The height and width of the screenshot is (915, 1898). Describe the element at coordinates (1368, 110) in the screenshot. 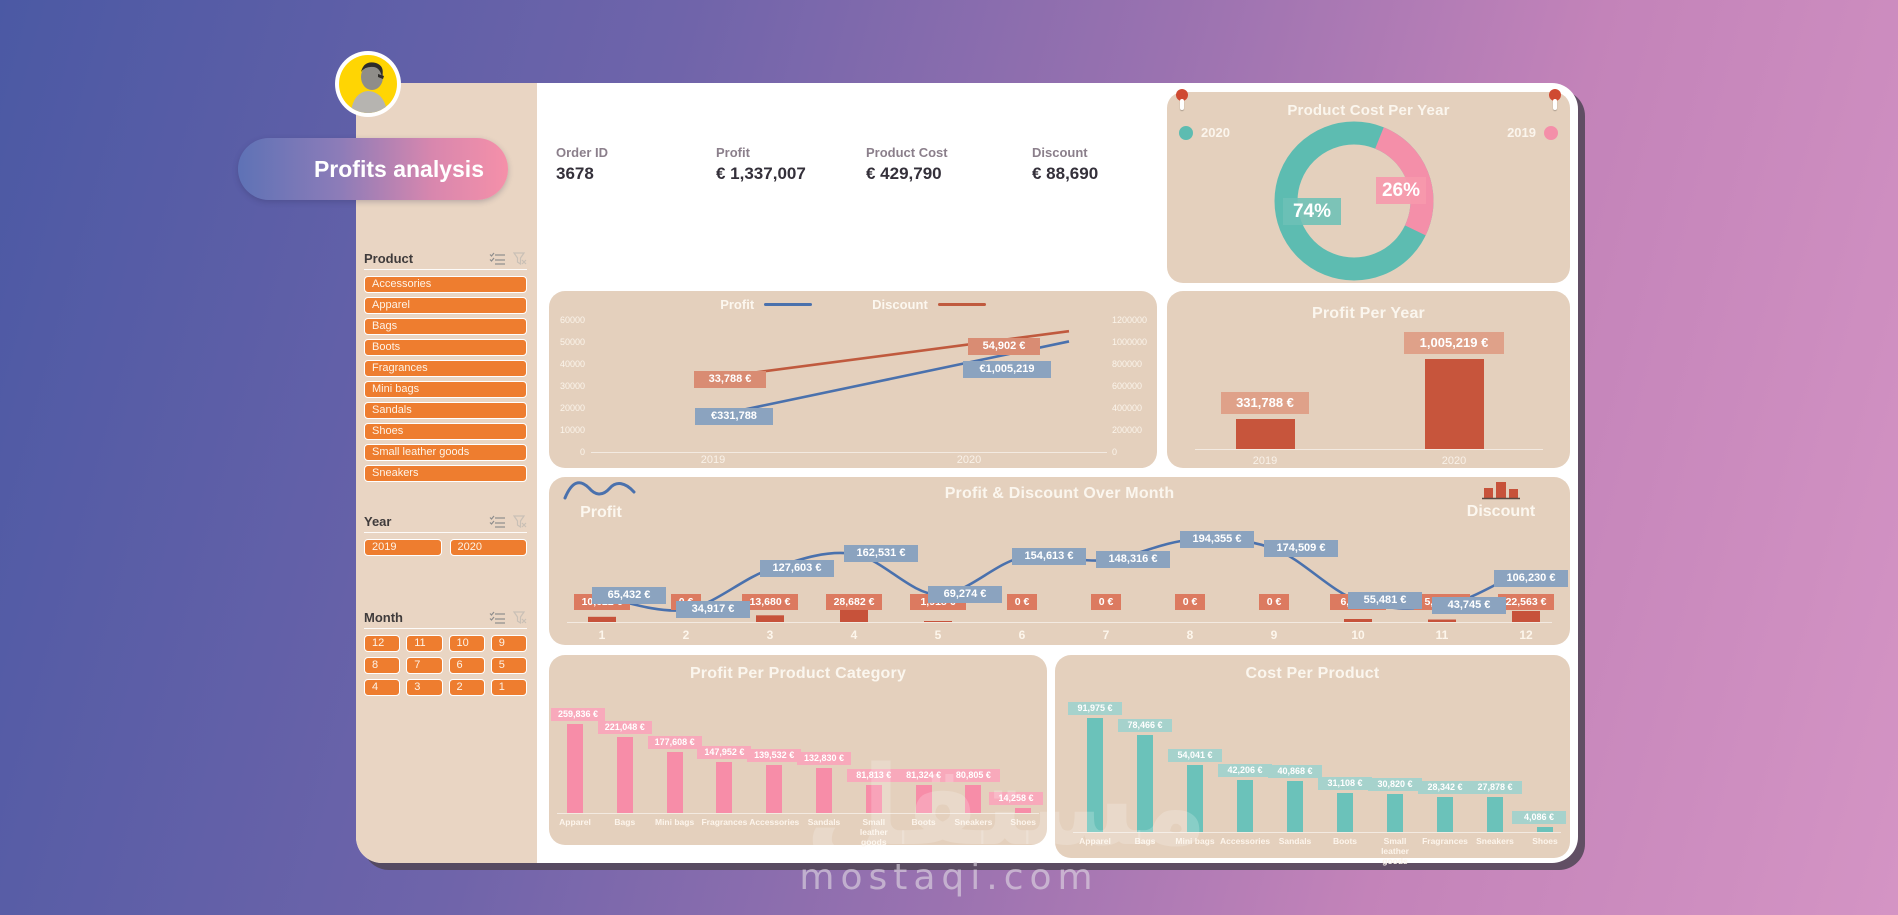

I see `chart-title: Product Cost Per Year` at that location.